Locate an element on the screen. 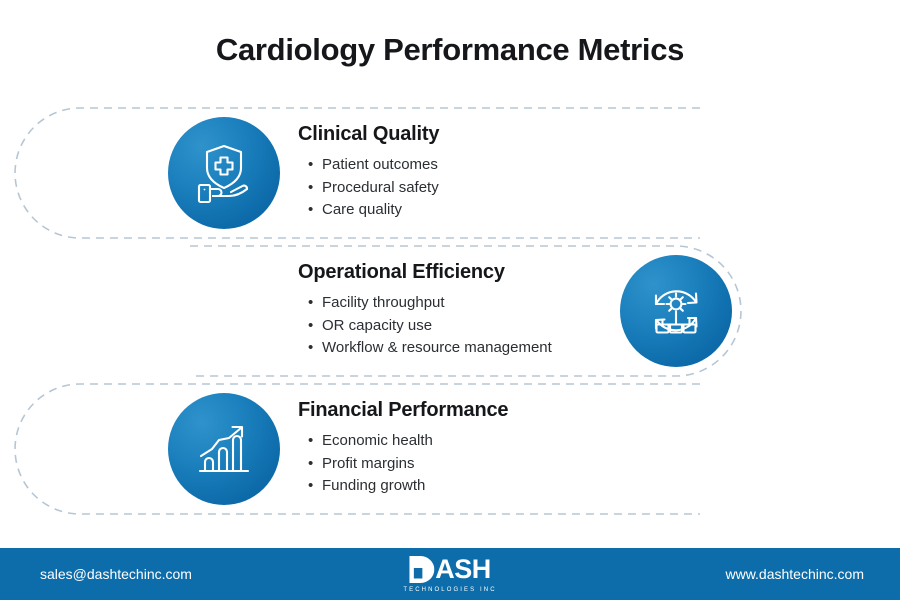 The width and height of the screenshot is (900, 600). list-item-label: Care quality is located at coordinates (362, 209).